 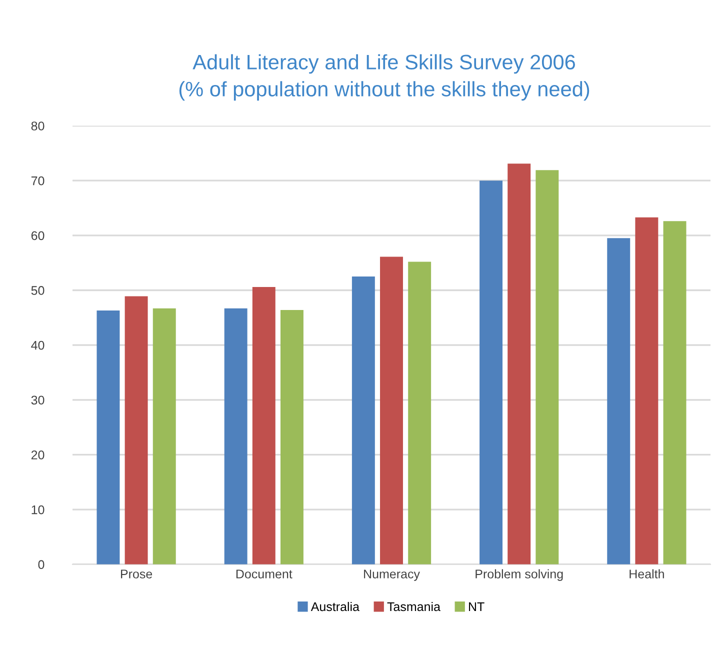 I want to click on y-tick-label: 70, so click(x=37, y=181).